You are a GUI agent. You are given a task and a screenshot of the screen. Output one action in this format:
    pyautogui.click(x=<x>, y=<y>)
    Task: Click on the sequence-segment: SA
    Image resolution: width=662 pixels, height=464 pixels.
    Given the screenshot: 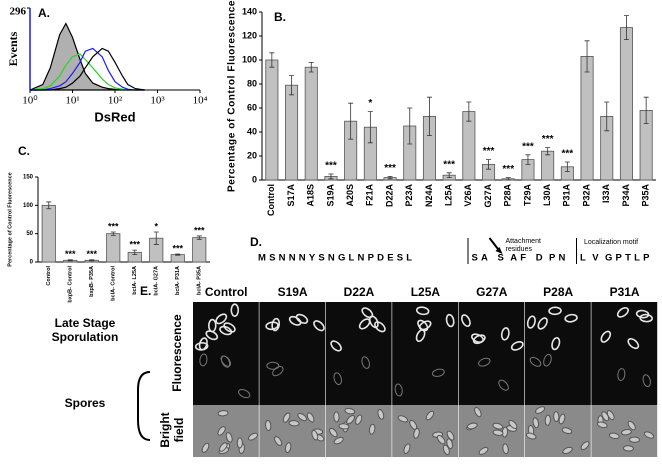 What is the action you would take?
    pyautogui.click(x=481, y=258)
    